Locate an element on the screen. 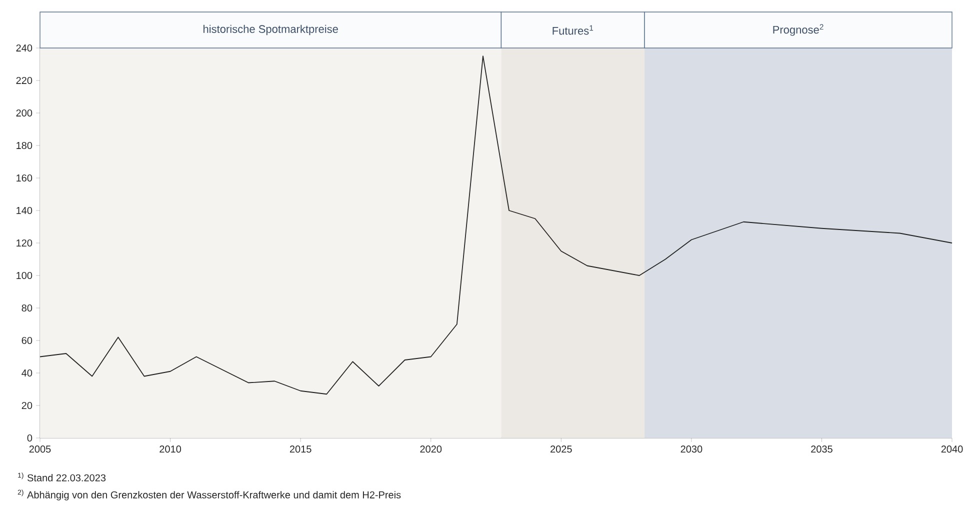 The height and width of the screenshot is (517, 976). y-tick-label: 20 is located at coordinates (27, 406).